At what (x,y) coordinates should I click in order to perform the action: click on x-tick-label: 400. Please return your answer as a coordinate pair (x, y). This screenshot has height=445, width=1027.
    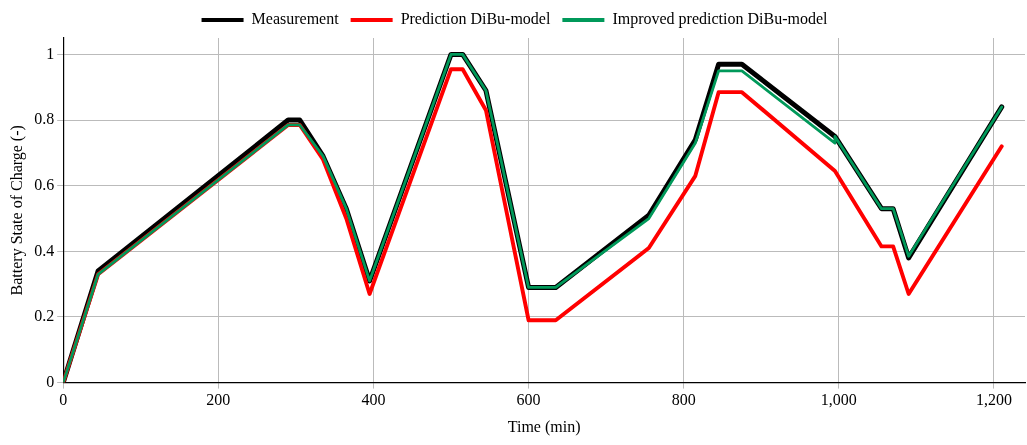
    Looking at the image, I should click on (373, 400).